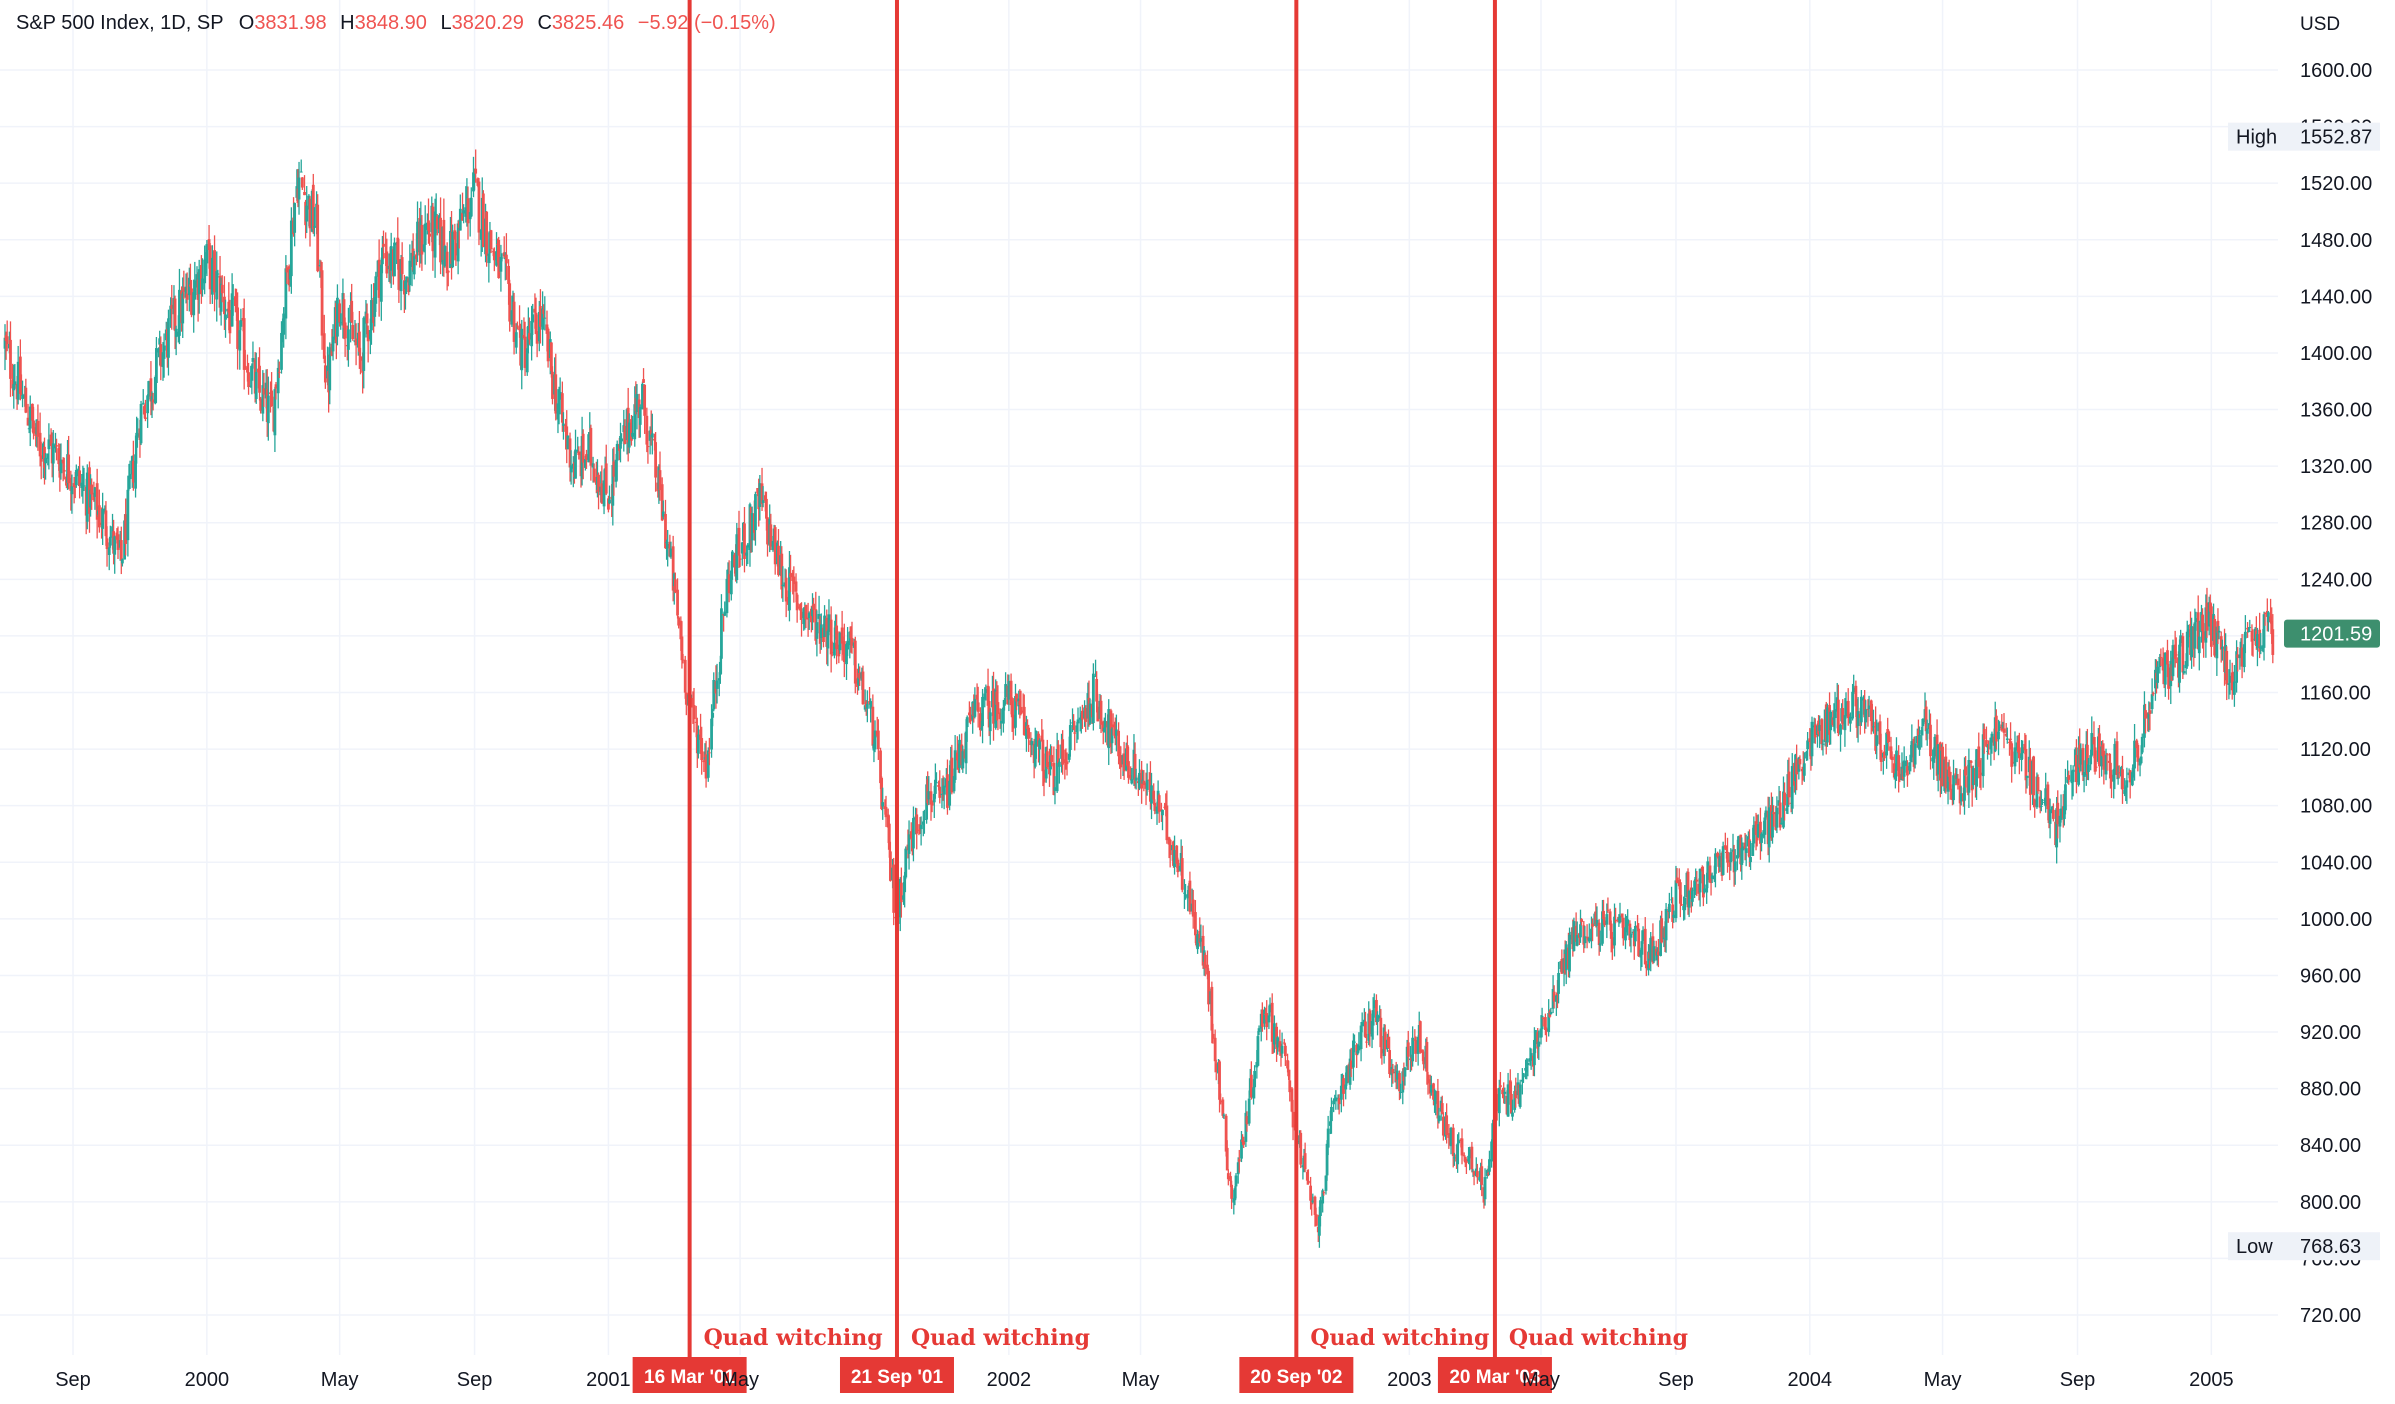 This screenshot has height=1404, width=2395. Describe the element at coordinates (2336, 241) in the screenshot. I see `price-tick-label: 1480.00` at that location.